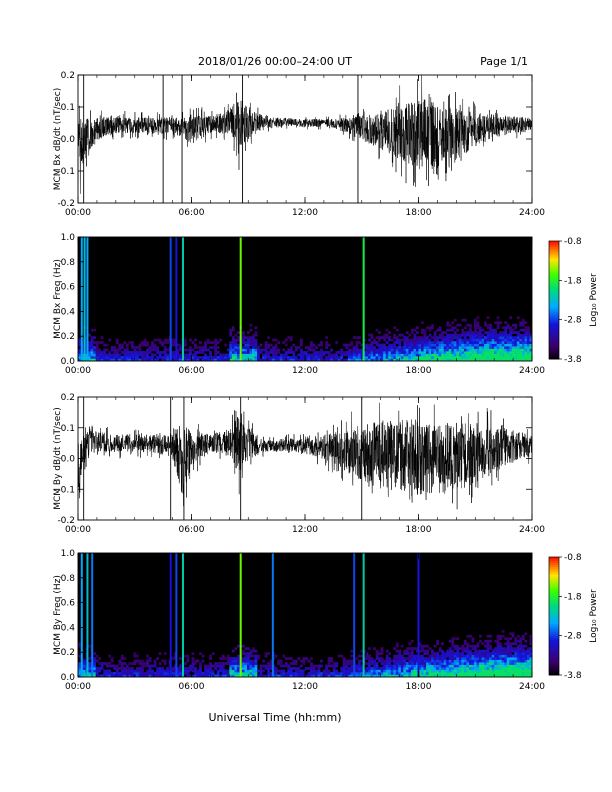  I want to click on y-tick-label: 0.8, so click(68, 579).